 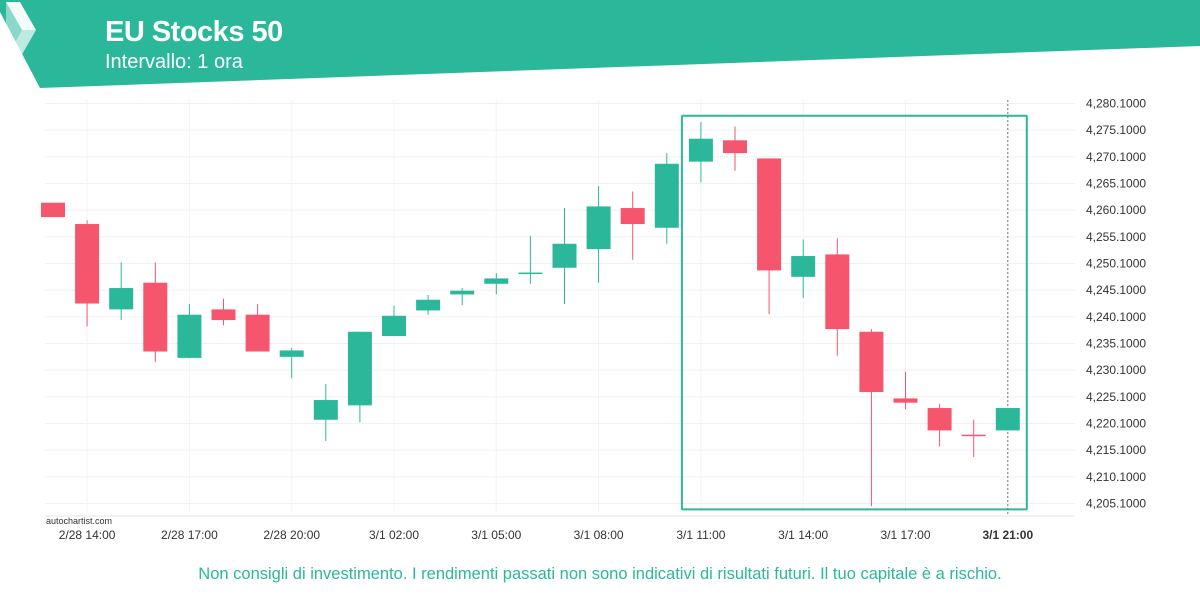 What do you see at coordinates (291, 535) in the screenshot?
I see `x-tick-label: 2/28 20:00` at bounding box center [291, 535].